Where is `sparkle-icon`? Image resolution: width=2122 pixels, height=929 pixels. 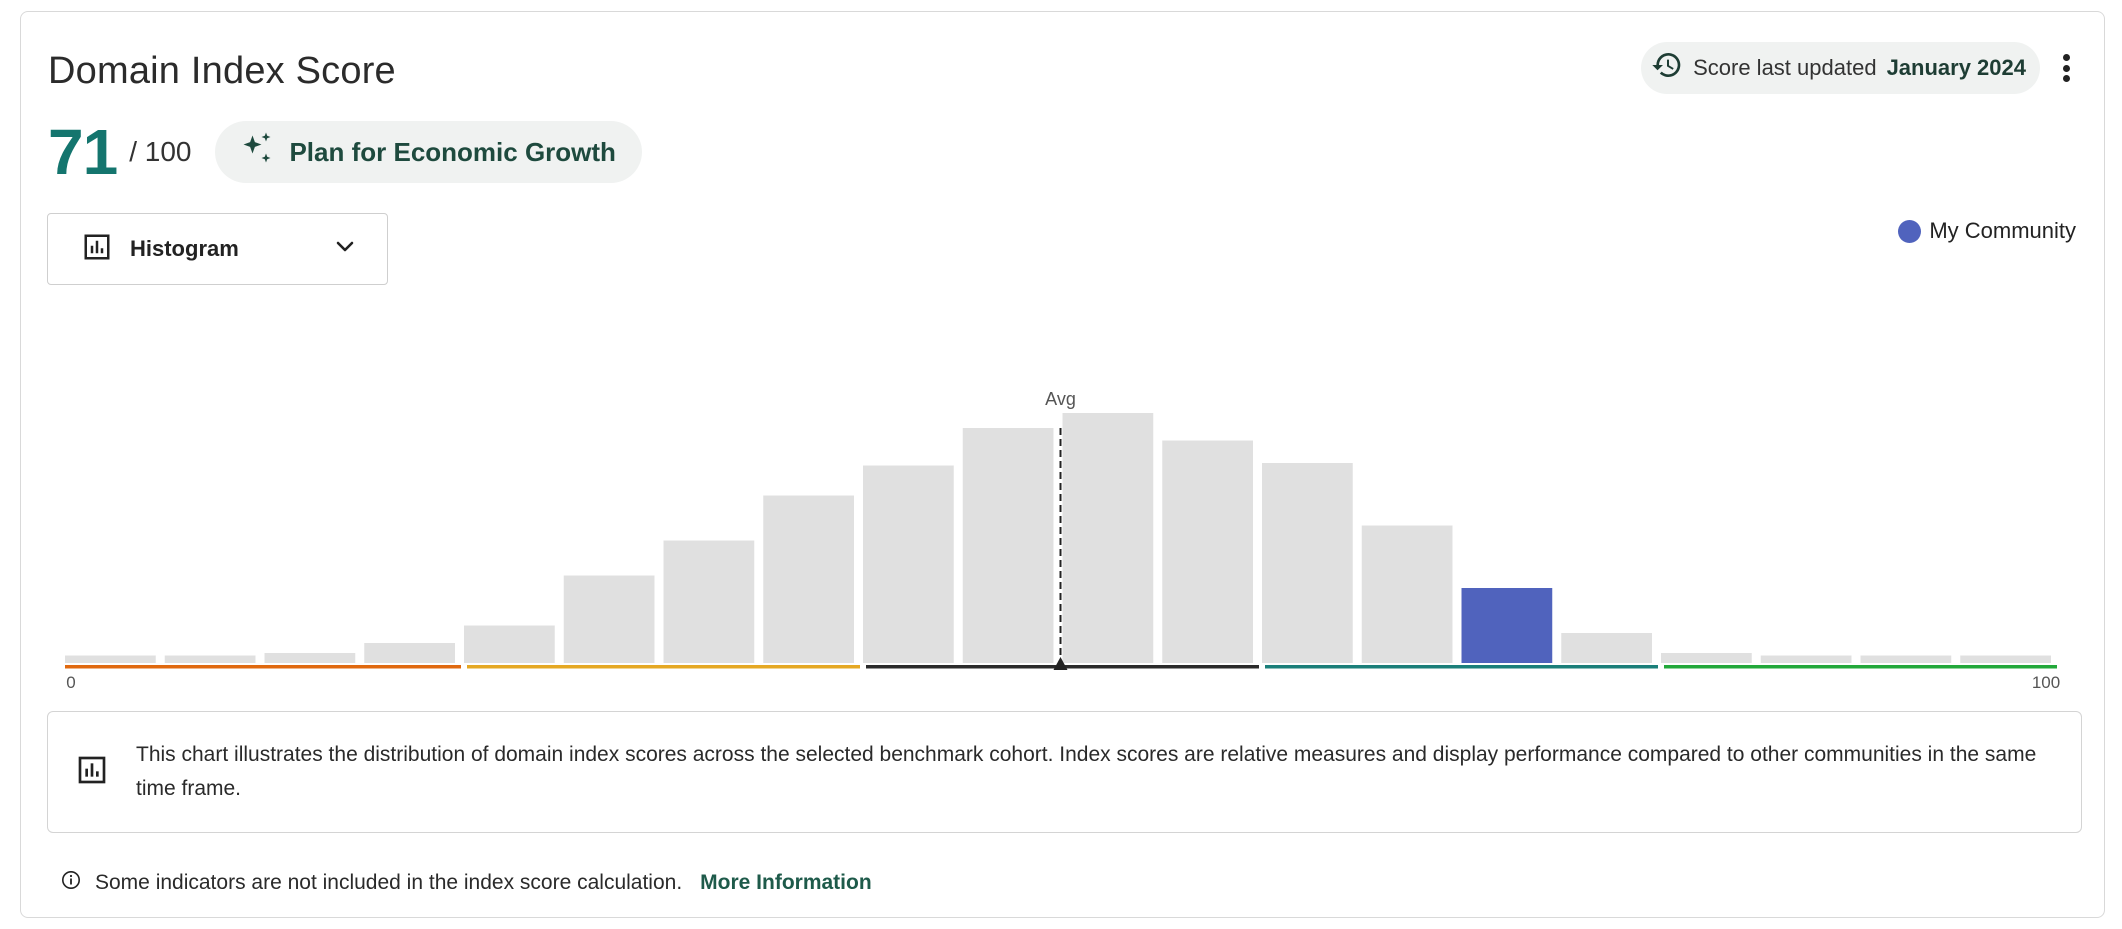 sparkle-icon is located at coordinates (257, 152).